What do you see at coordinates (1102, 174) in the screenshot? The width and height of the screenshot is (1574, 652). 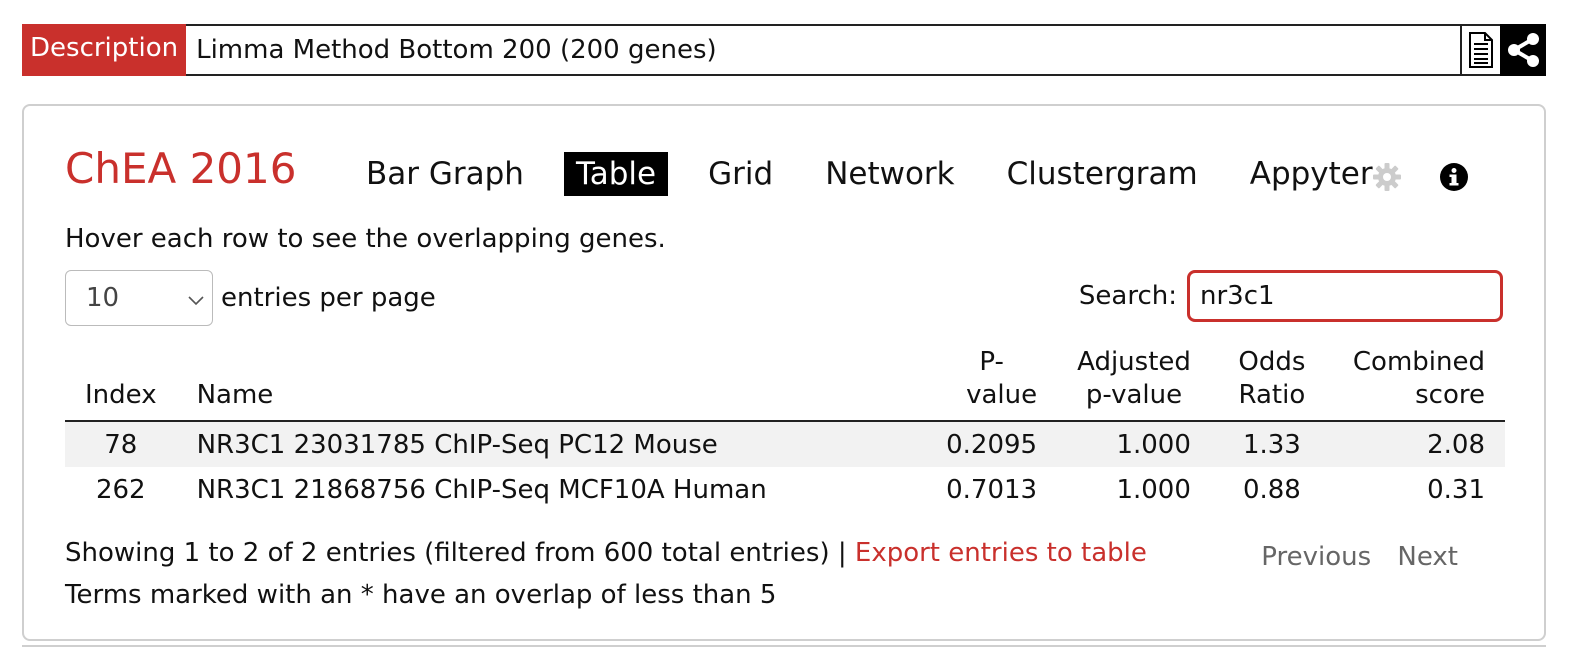 I see `tab-clustergram: Clustergram` at bounding box center [1102, 174].